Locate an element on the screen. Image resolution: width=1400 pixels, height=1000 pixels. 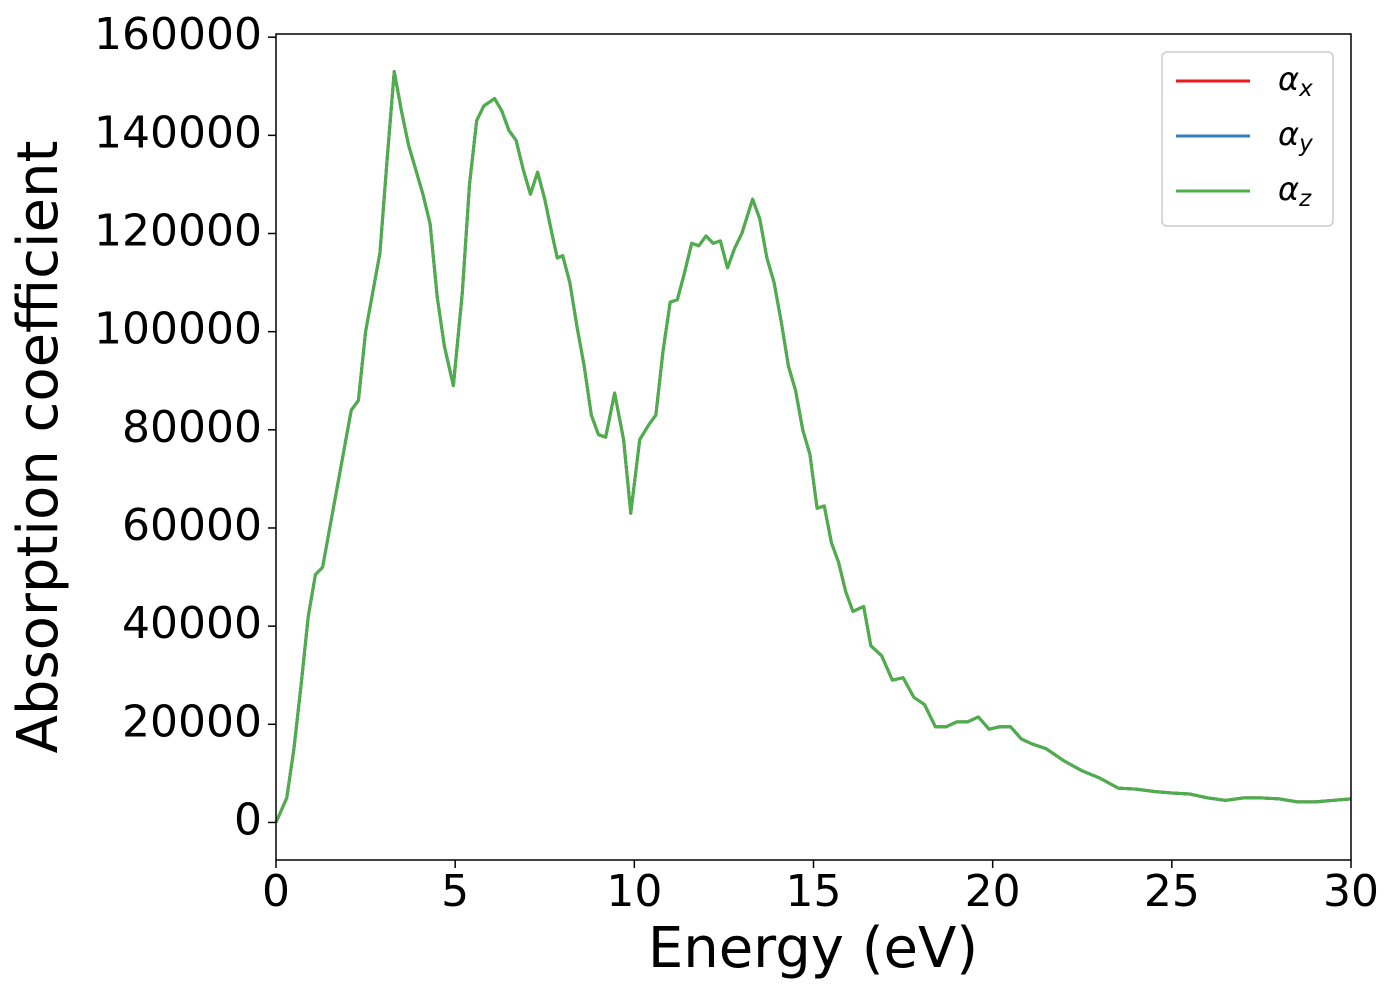
legend-label: αz is located at coordinates (1295, 191).